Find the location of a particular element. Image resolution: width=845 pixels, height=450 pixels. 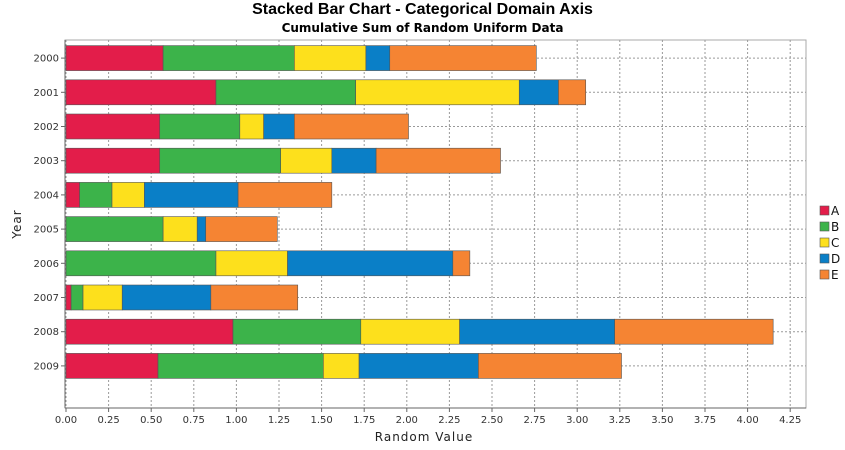

y-axis: 2000 2001 2002 2003 2004 2005 2006 2007 2008 2009 is located at coordinates (50, 224).